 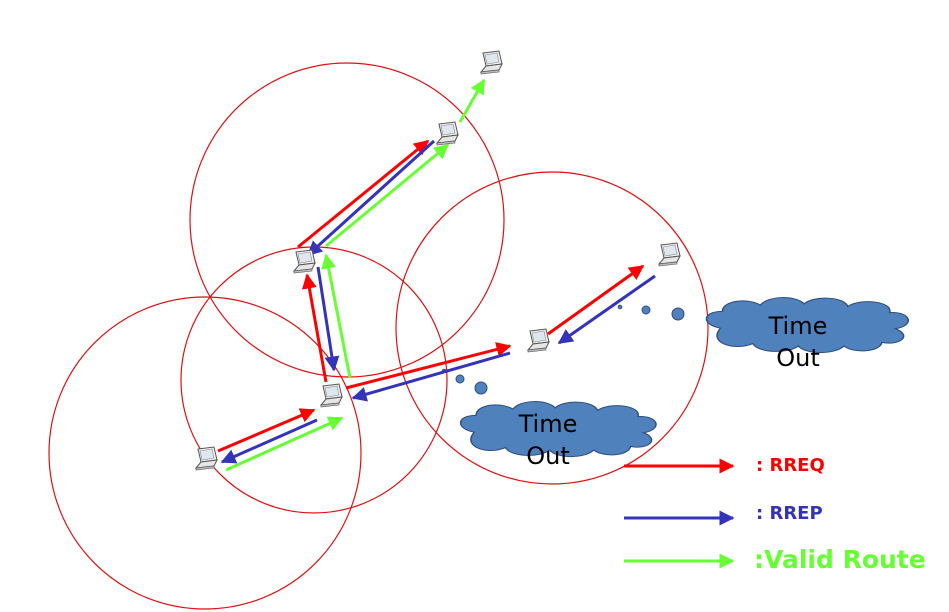 I want to click on timeout-bubbles, so click(x=563, y=349).